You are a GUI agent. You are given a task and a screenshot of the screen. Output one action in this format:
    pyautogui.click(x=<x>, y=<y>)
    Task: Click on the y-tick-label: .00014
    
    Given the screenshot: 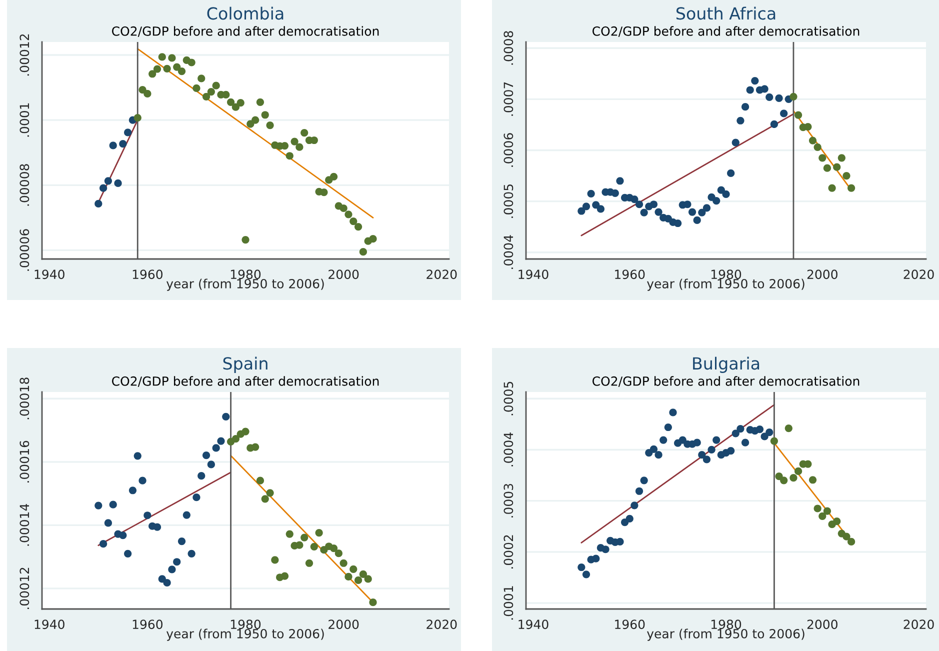 What is the action you would take?
    pyautogui.click(x=25, y=525)
    